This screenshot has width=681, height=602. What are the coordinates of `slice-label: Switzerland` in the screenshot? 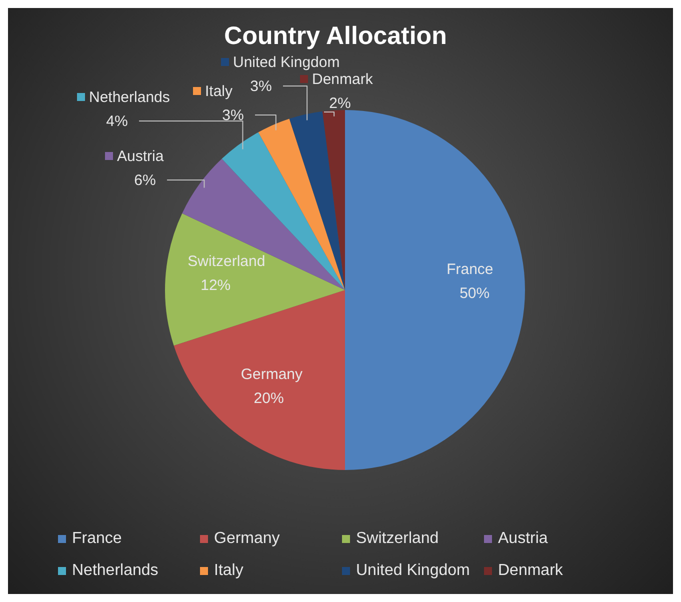 It's located at (227, 261).